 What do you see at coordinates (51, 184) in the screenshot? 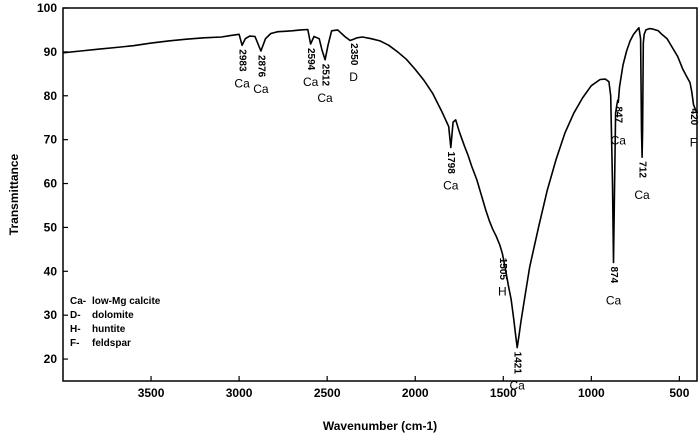
I see `y-tick-label: 60` at bounding box center [51, 184].